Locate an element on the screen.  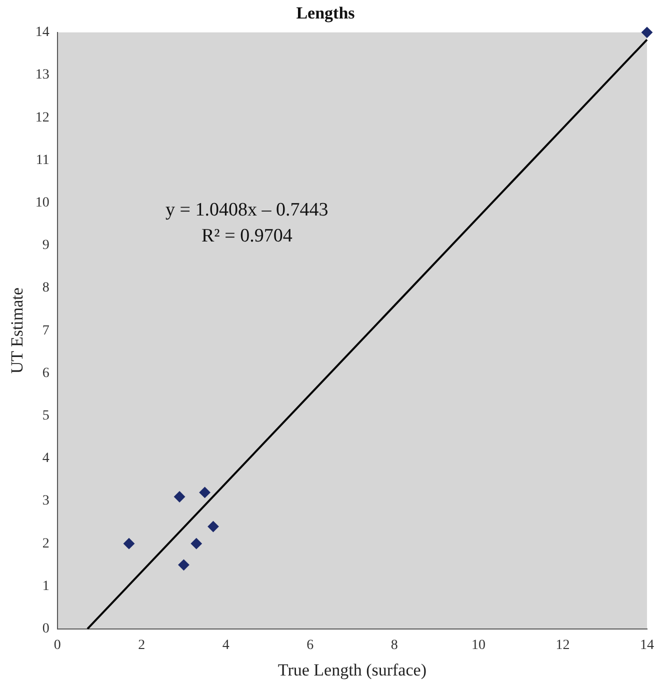
y-tick-label: 3 is located at coordinates (46, 501).